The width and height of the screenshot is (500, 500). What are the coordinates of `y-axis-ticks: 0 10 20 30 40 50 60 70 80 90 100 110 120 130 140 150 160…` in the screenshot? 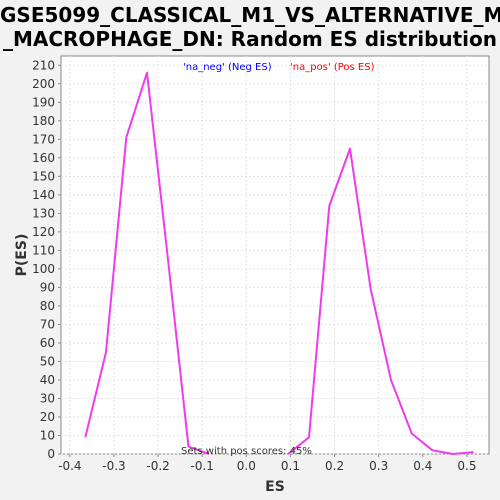 It's located at (46, 259).